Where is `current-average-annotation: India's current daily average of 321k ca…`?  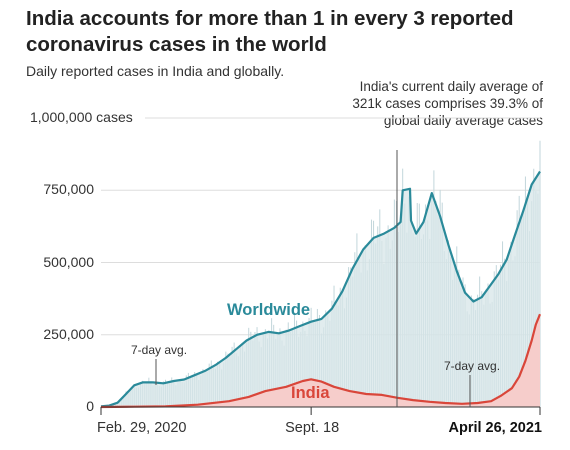
current-average-annotation: India's current daily average of 321k ca… is located at coordinates (447, 103).